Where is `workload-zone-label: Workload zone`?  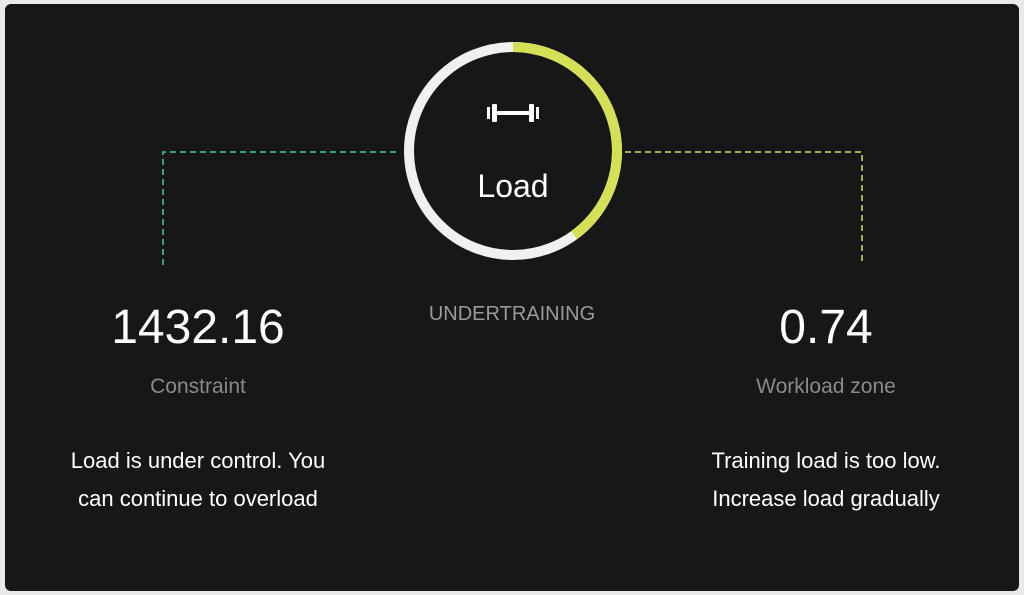
workload-zone-label: Workload zone is located at coordinates (826, 386).